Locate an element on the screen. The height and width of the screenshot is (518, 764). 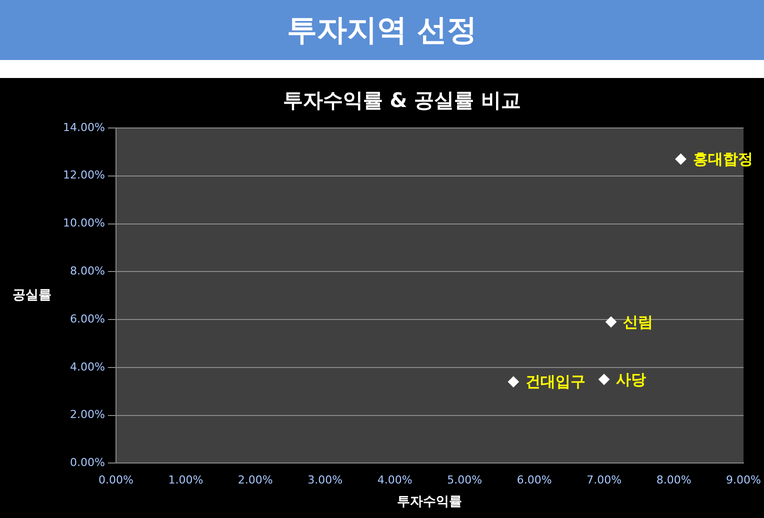
x-tick-label: 8.00% is located at coordinates (674, 480).